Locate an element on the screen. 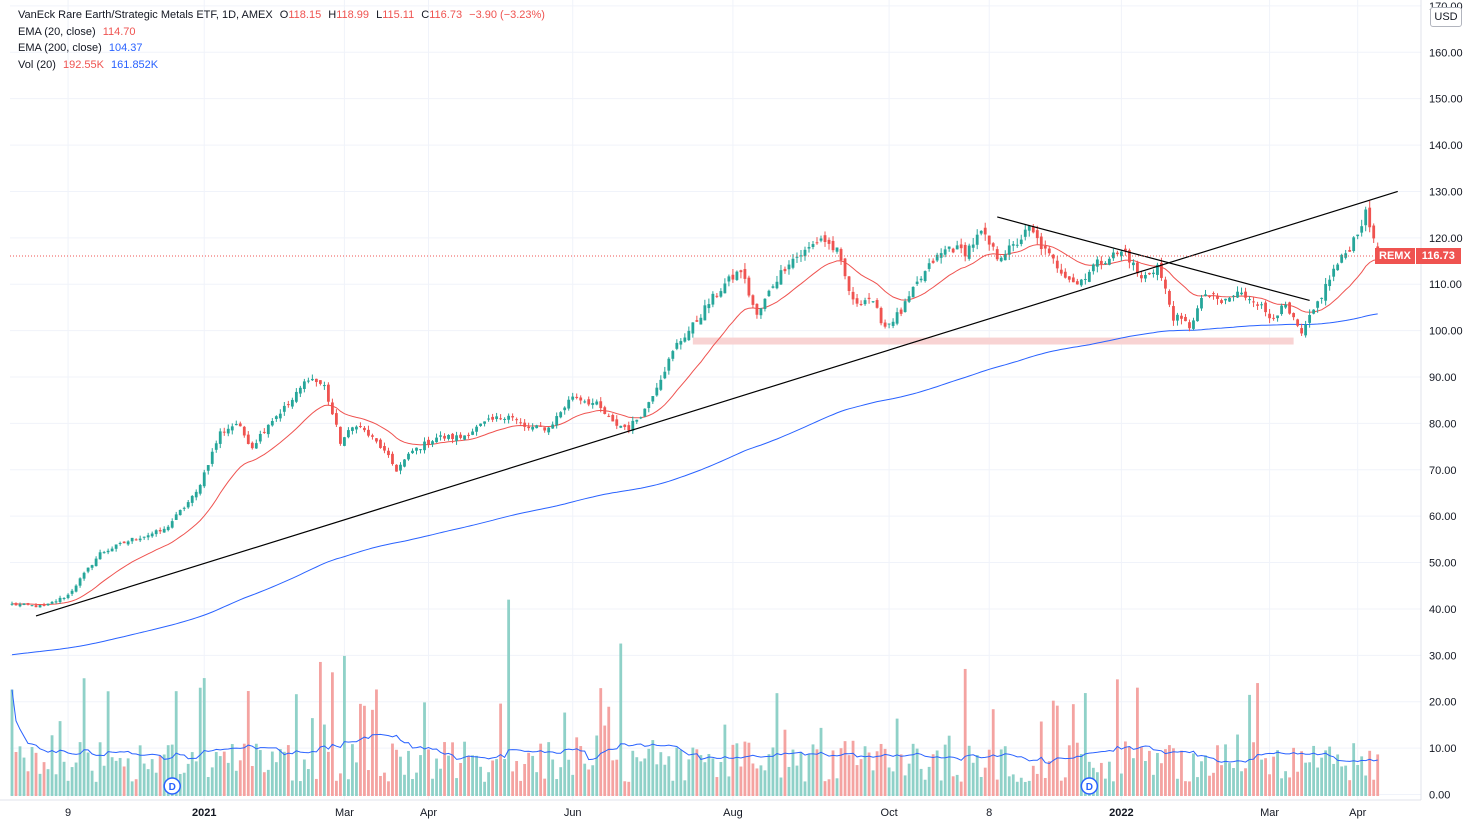 Image resolution: width=1479 pixels, height=829 pixels. price-tick-label: 20.00 is located at coordinates (1443, 703).